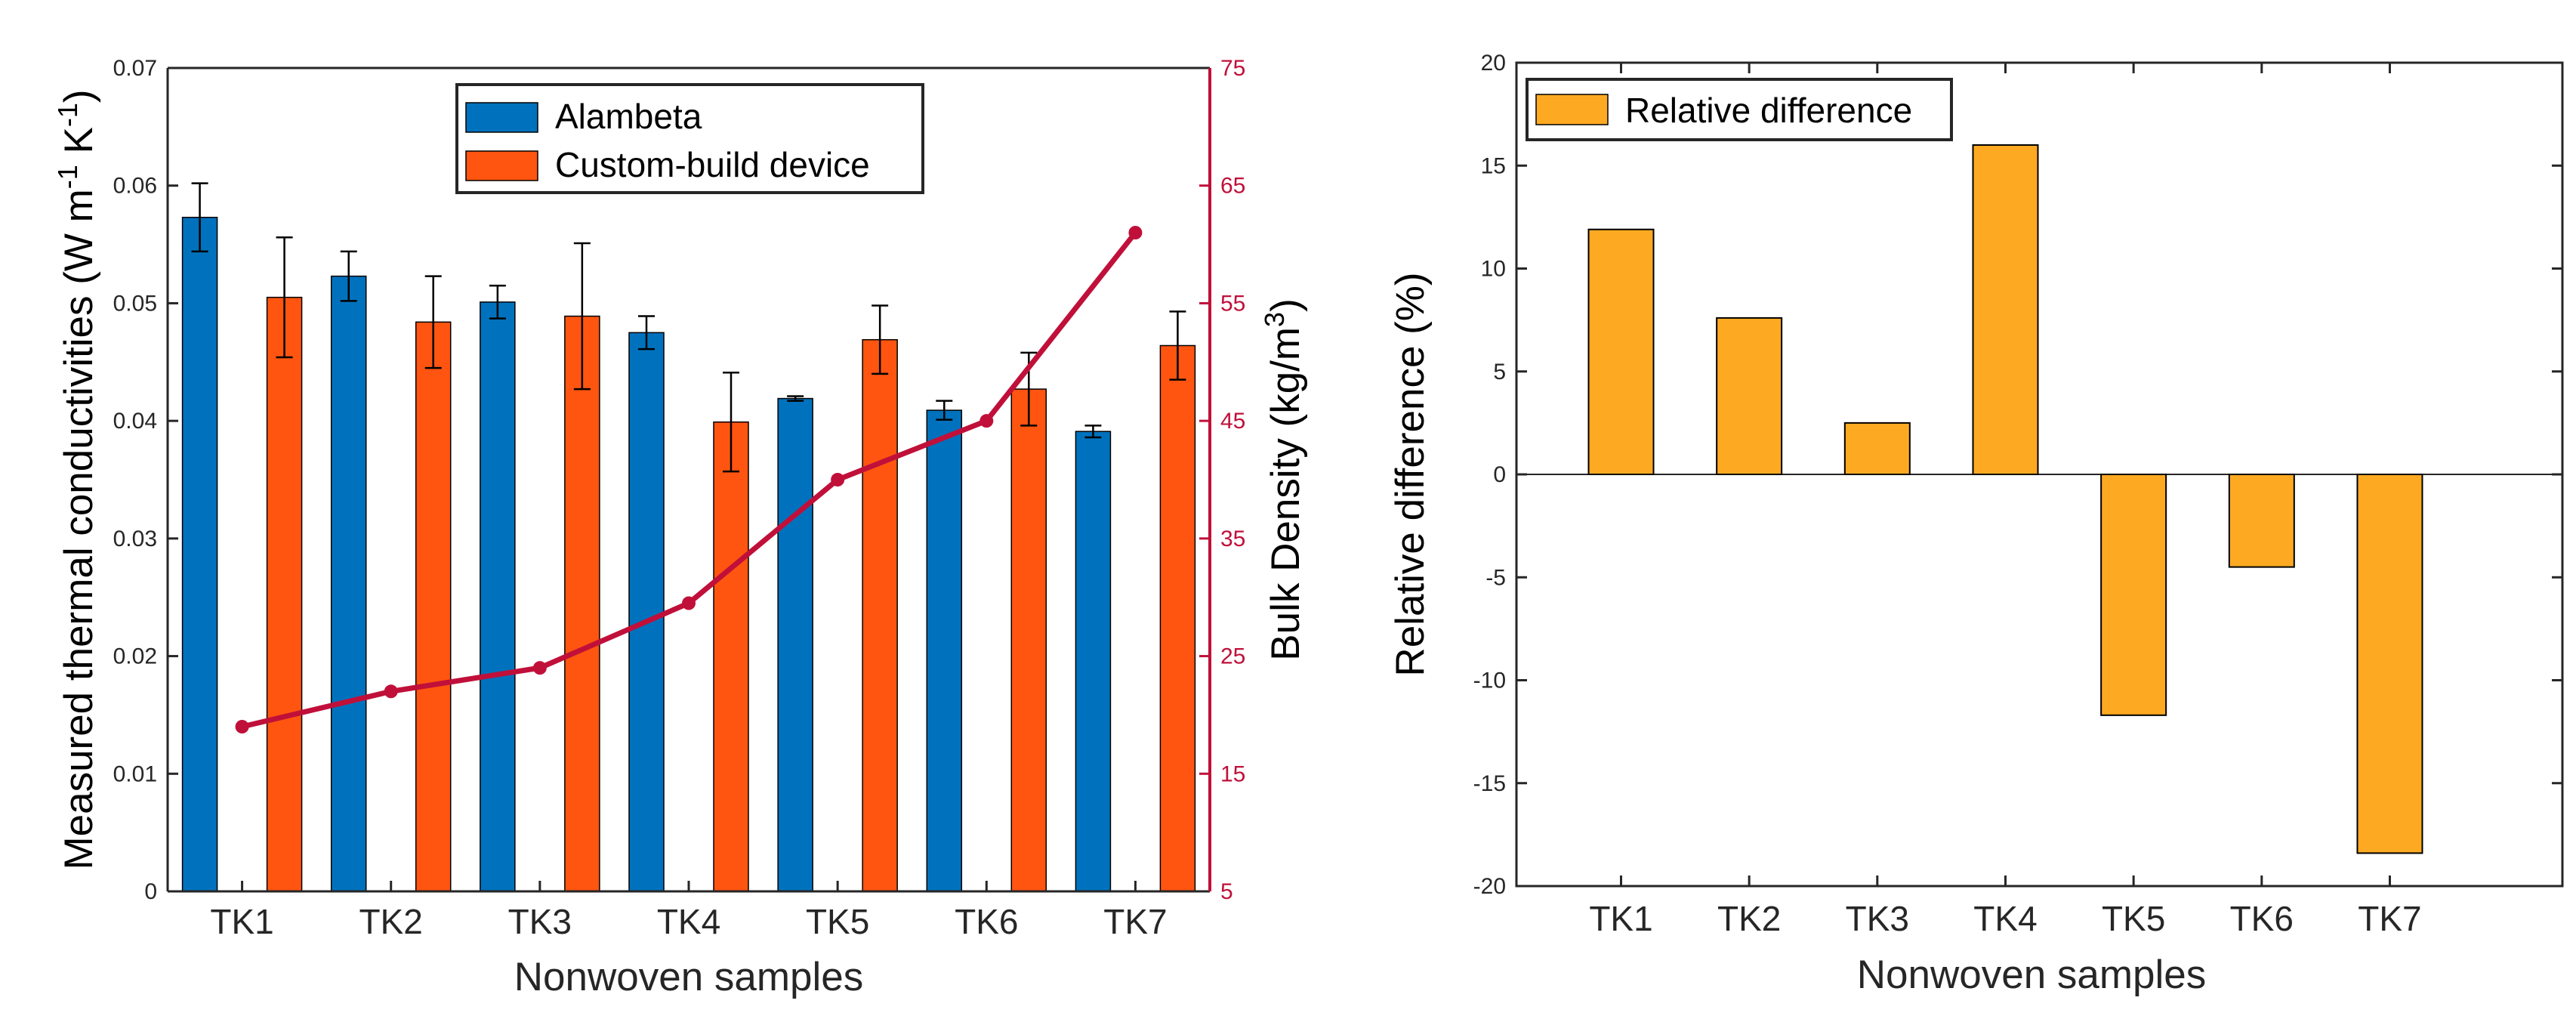 The image size is (2576, 1016). Describe the element at coordinates (135, 68) in the screenshot. I see `left-y-tick-label: 0.07` at that location.